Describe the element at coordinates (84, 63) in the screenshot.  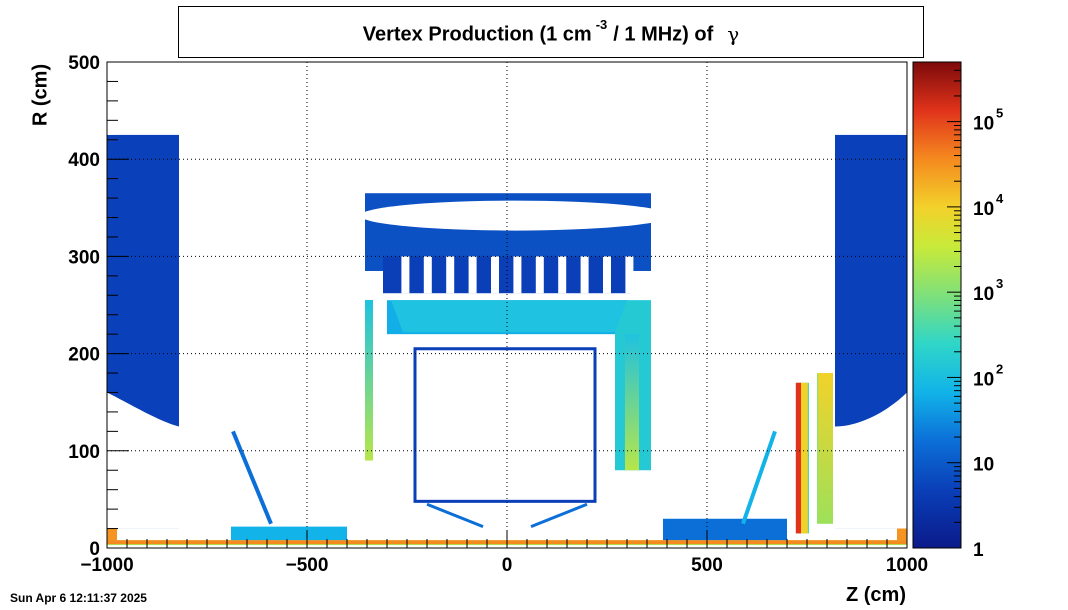
I see `y-tick-label: 500` at that location.